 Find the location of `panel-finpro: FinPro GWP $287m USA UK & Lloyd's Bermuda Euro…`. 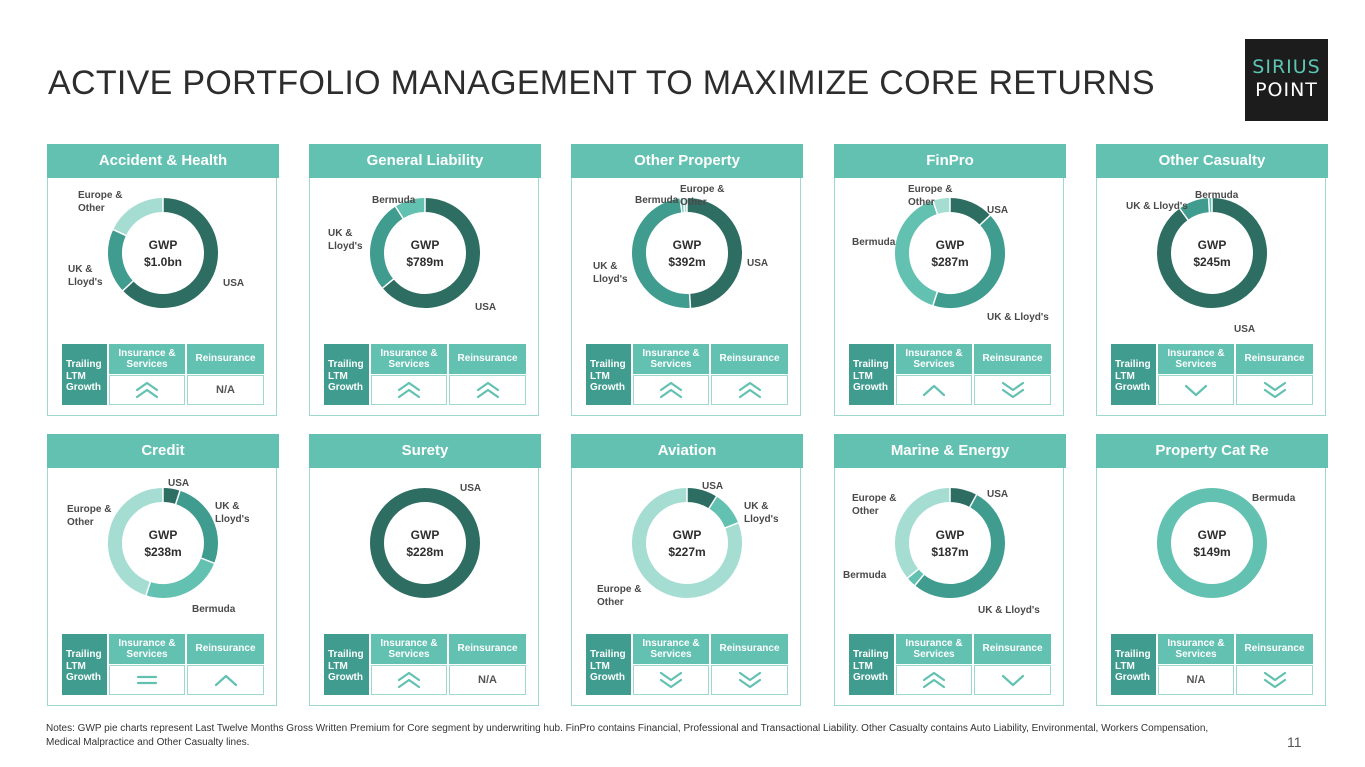

panel-finpro: FinPro GWP $287m USA UK & Lloyd's Bermuda Euro… is located at coordinates (950, 280).